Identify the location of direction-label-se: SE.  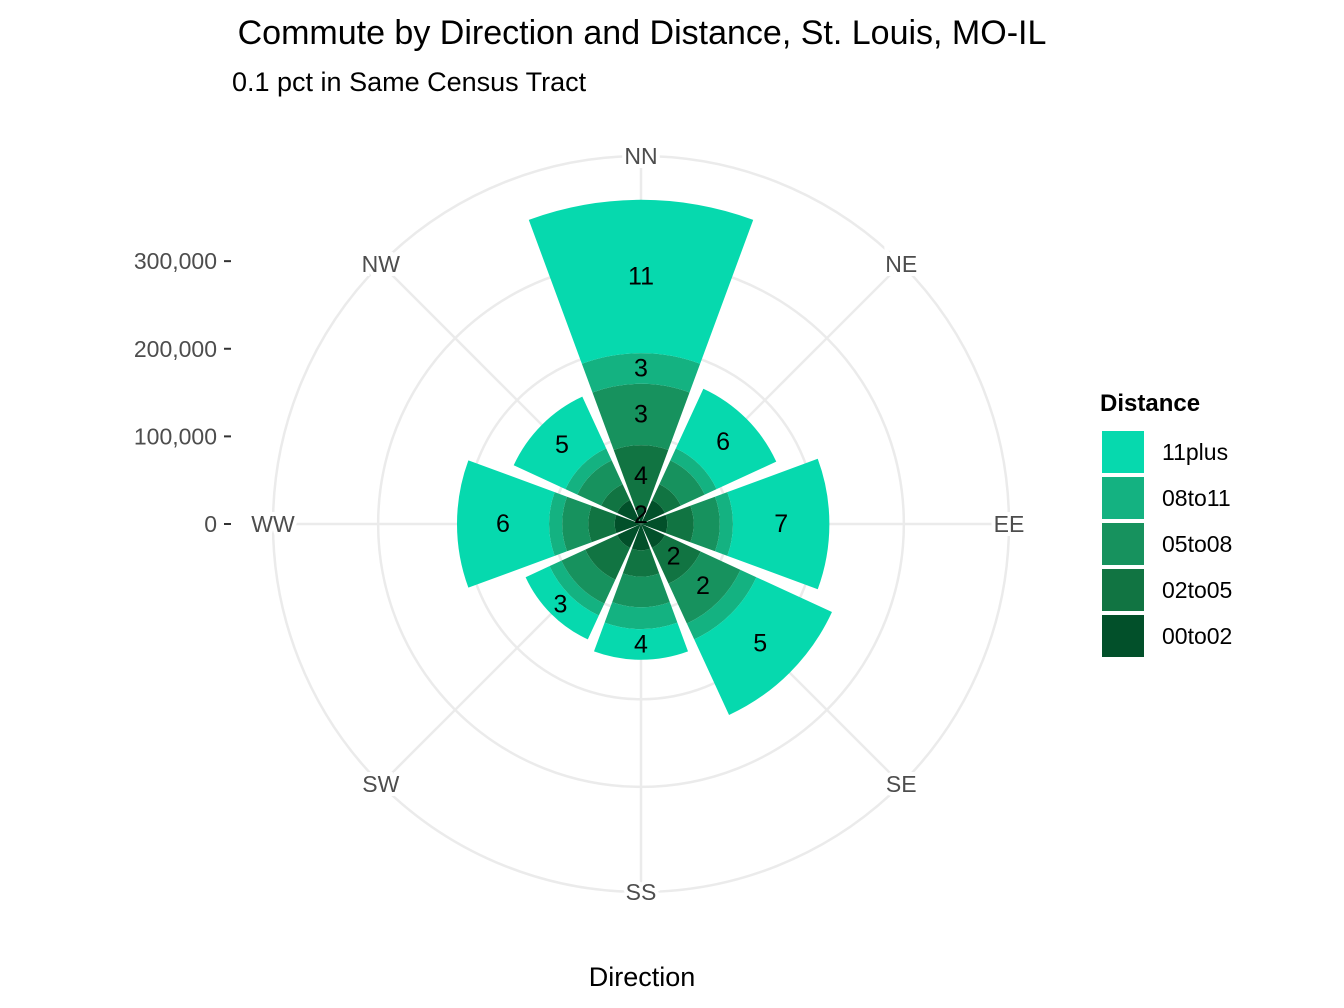
(901, 784).